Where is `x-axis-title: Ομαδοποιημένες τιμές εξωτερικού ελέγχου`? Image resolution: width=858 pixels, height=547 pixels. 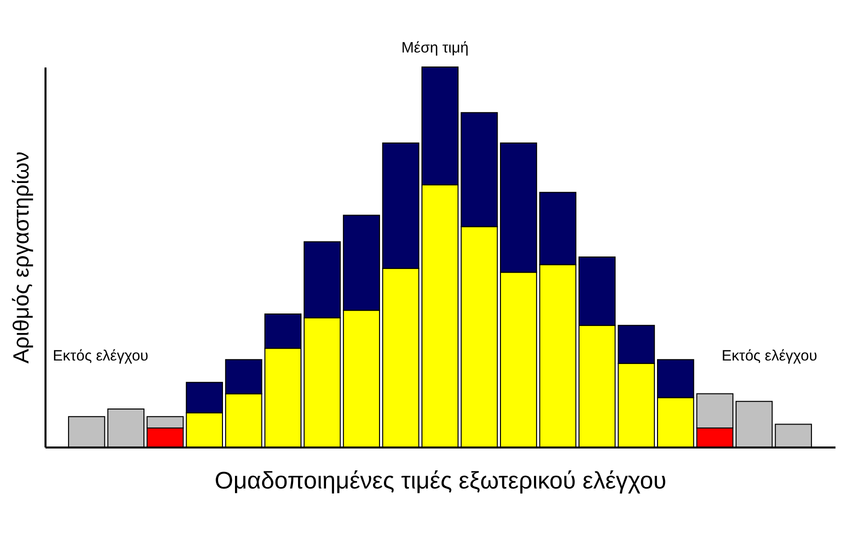 x-axis-title: Ομαδοποιημένες τιμές εξωτερικού ελέγχου is located at coordinates (440, 481).